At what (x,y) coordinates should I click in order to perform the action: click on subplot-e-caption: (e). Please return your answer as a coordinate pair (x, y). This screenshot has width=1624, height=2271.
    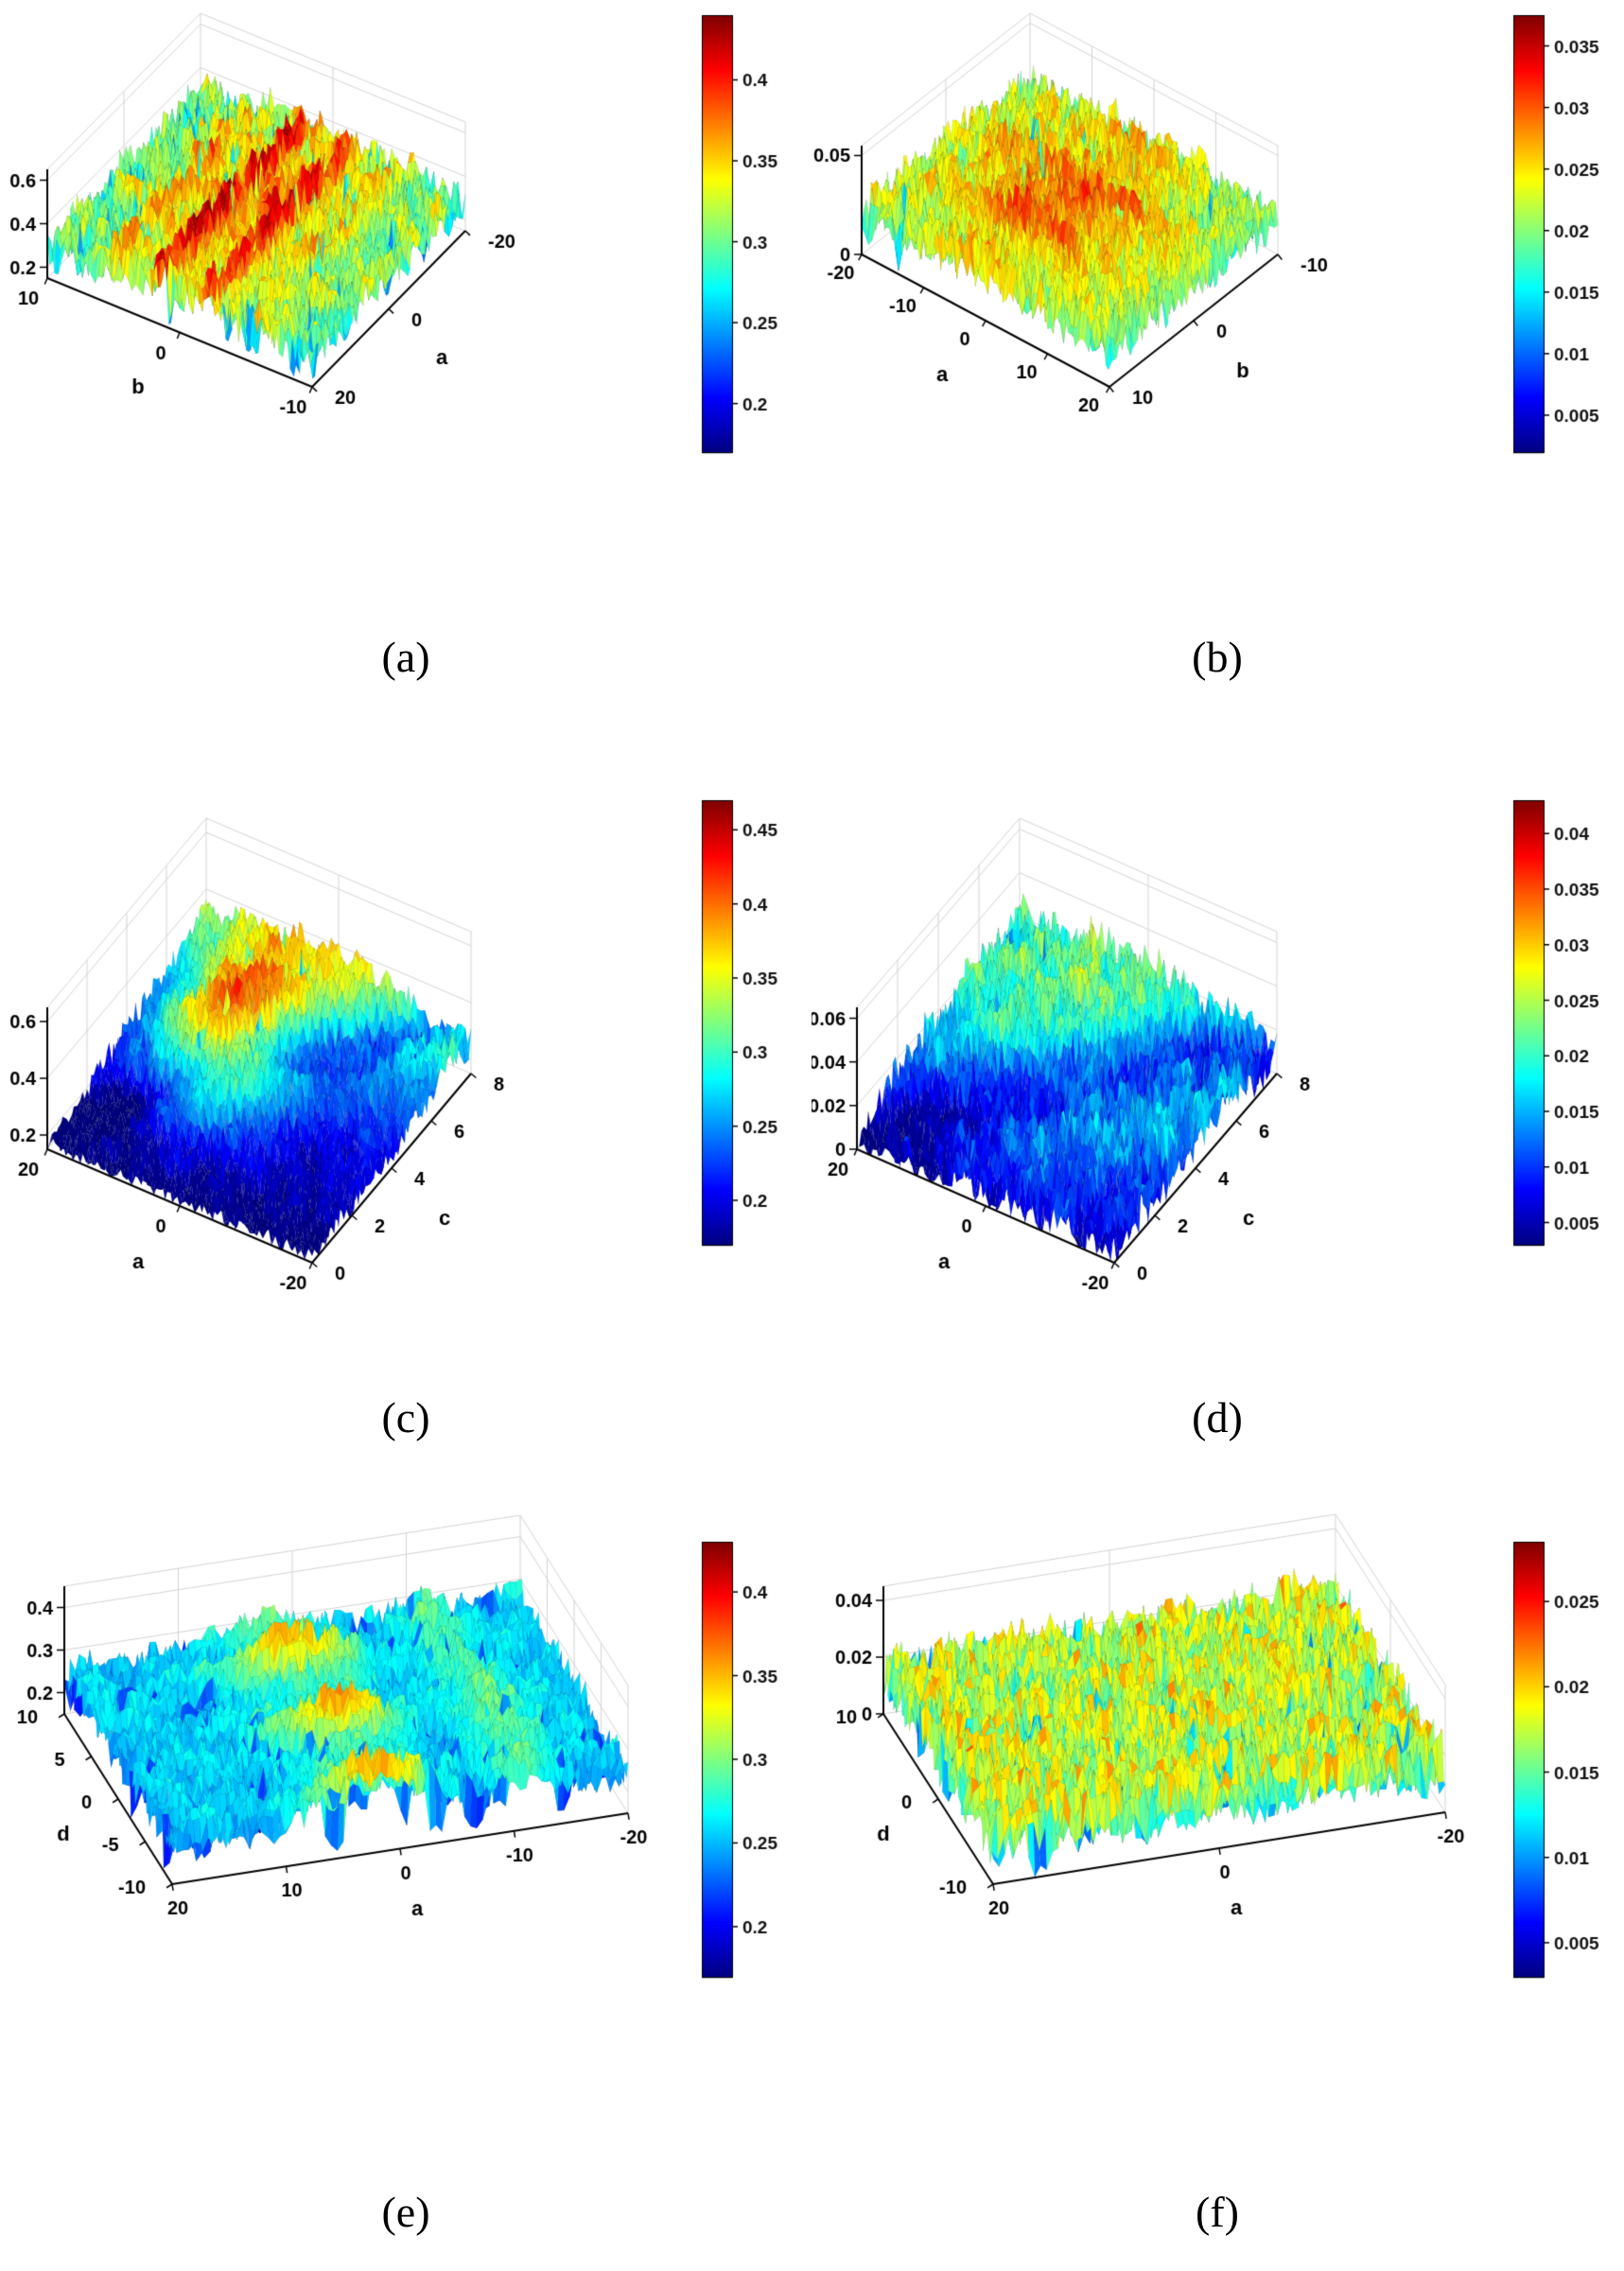
    Looking at the image, I should click on (406, 2212).